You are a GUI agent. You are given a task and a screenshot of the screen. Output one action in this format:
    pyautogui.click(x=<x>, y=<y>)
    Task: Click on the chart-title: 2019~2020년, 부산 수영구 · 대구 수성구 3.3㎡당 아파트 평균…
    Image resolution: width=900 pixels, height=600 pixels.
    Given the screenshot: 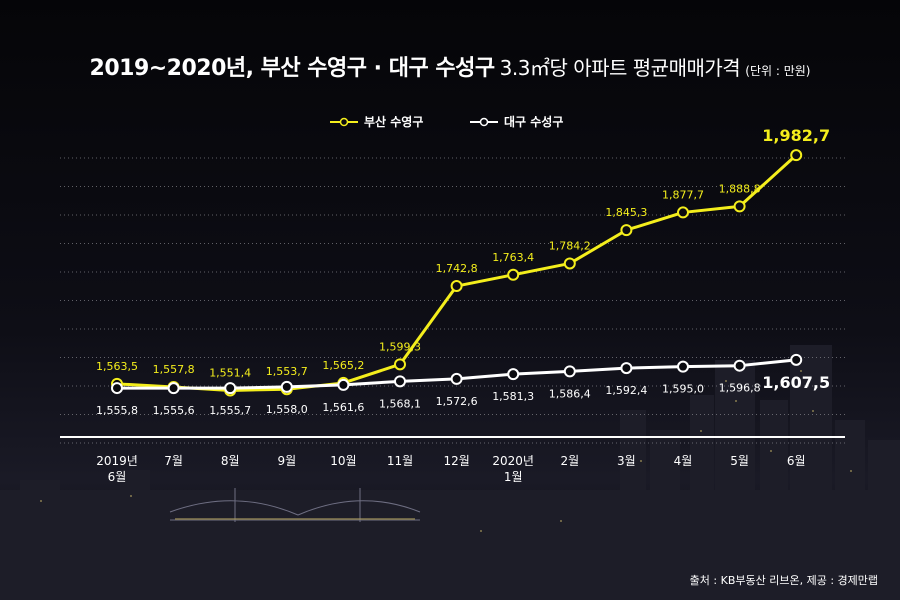 What is the action you would take?
    pyautogui.click(x=450, y=66)
    